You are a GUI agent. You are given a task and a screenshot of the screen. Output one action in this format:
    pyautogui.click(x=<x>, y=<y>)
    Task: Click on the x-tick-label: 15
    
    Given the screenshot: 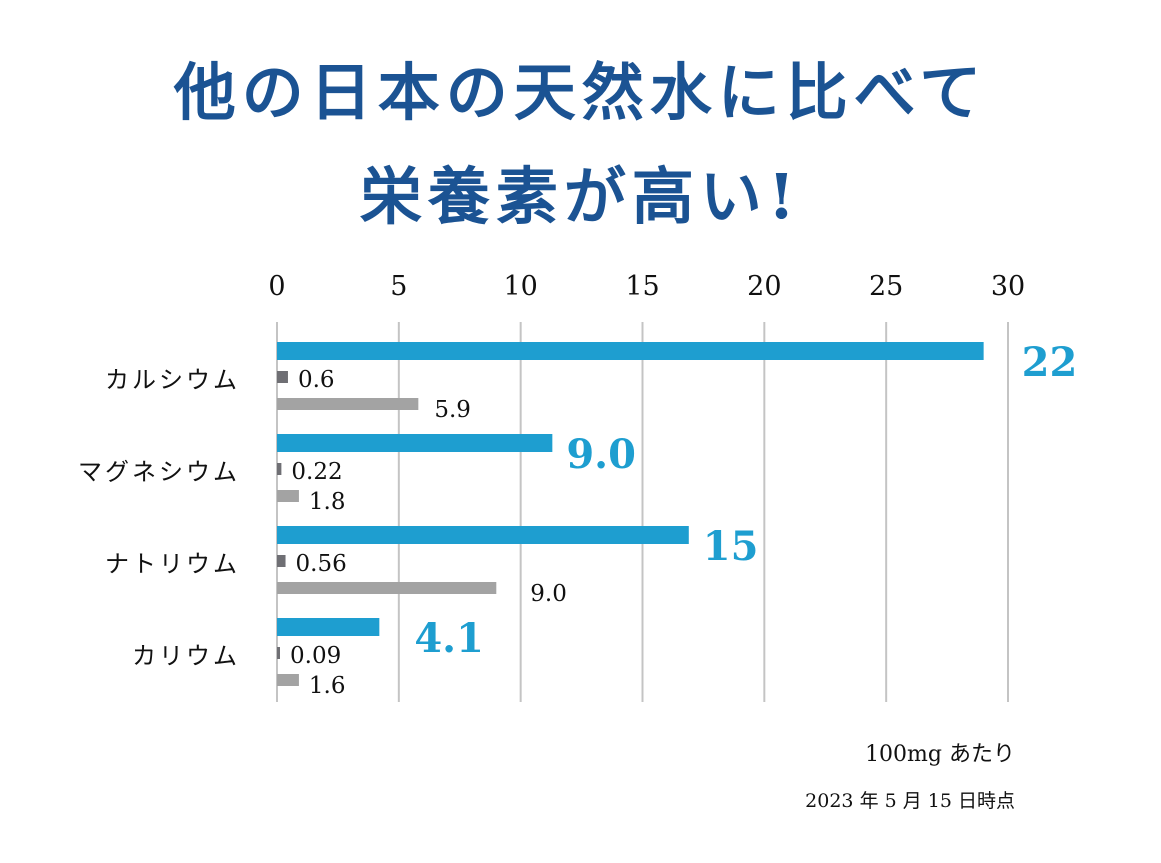 What is the action you would take?
    pyautogui.click(x=642, y=286)
    